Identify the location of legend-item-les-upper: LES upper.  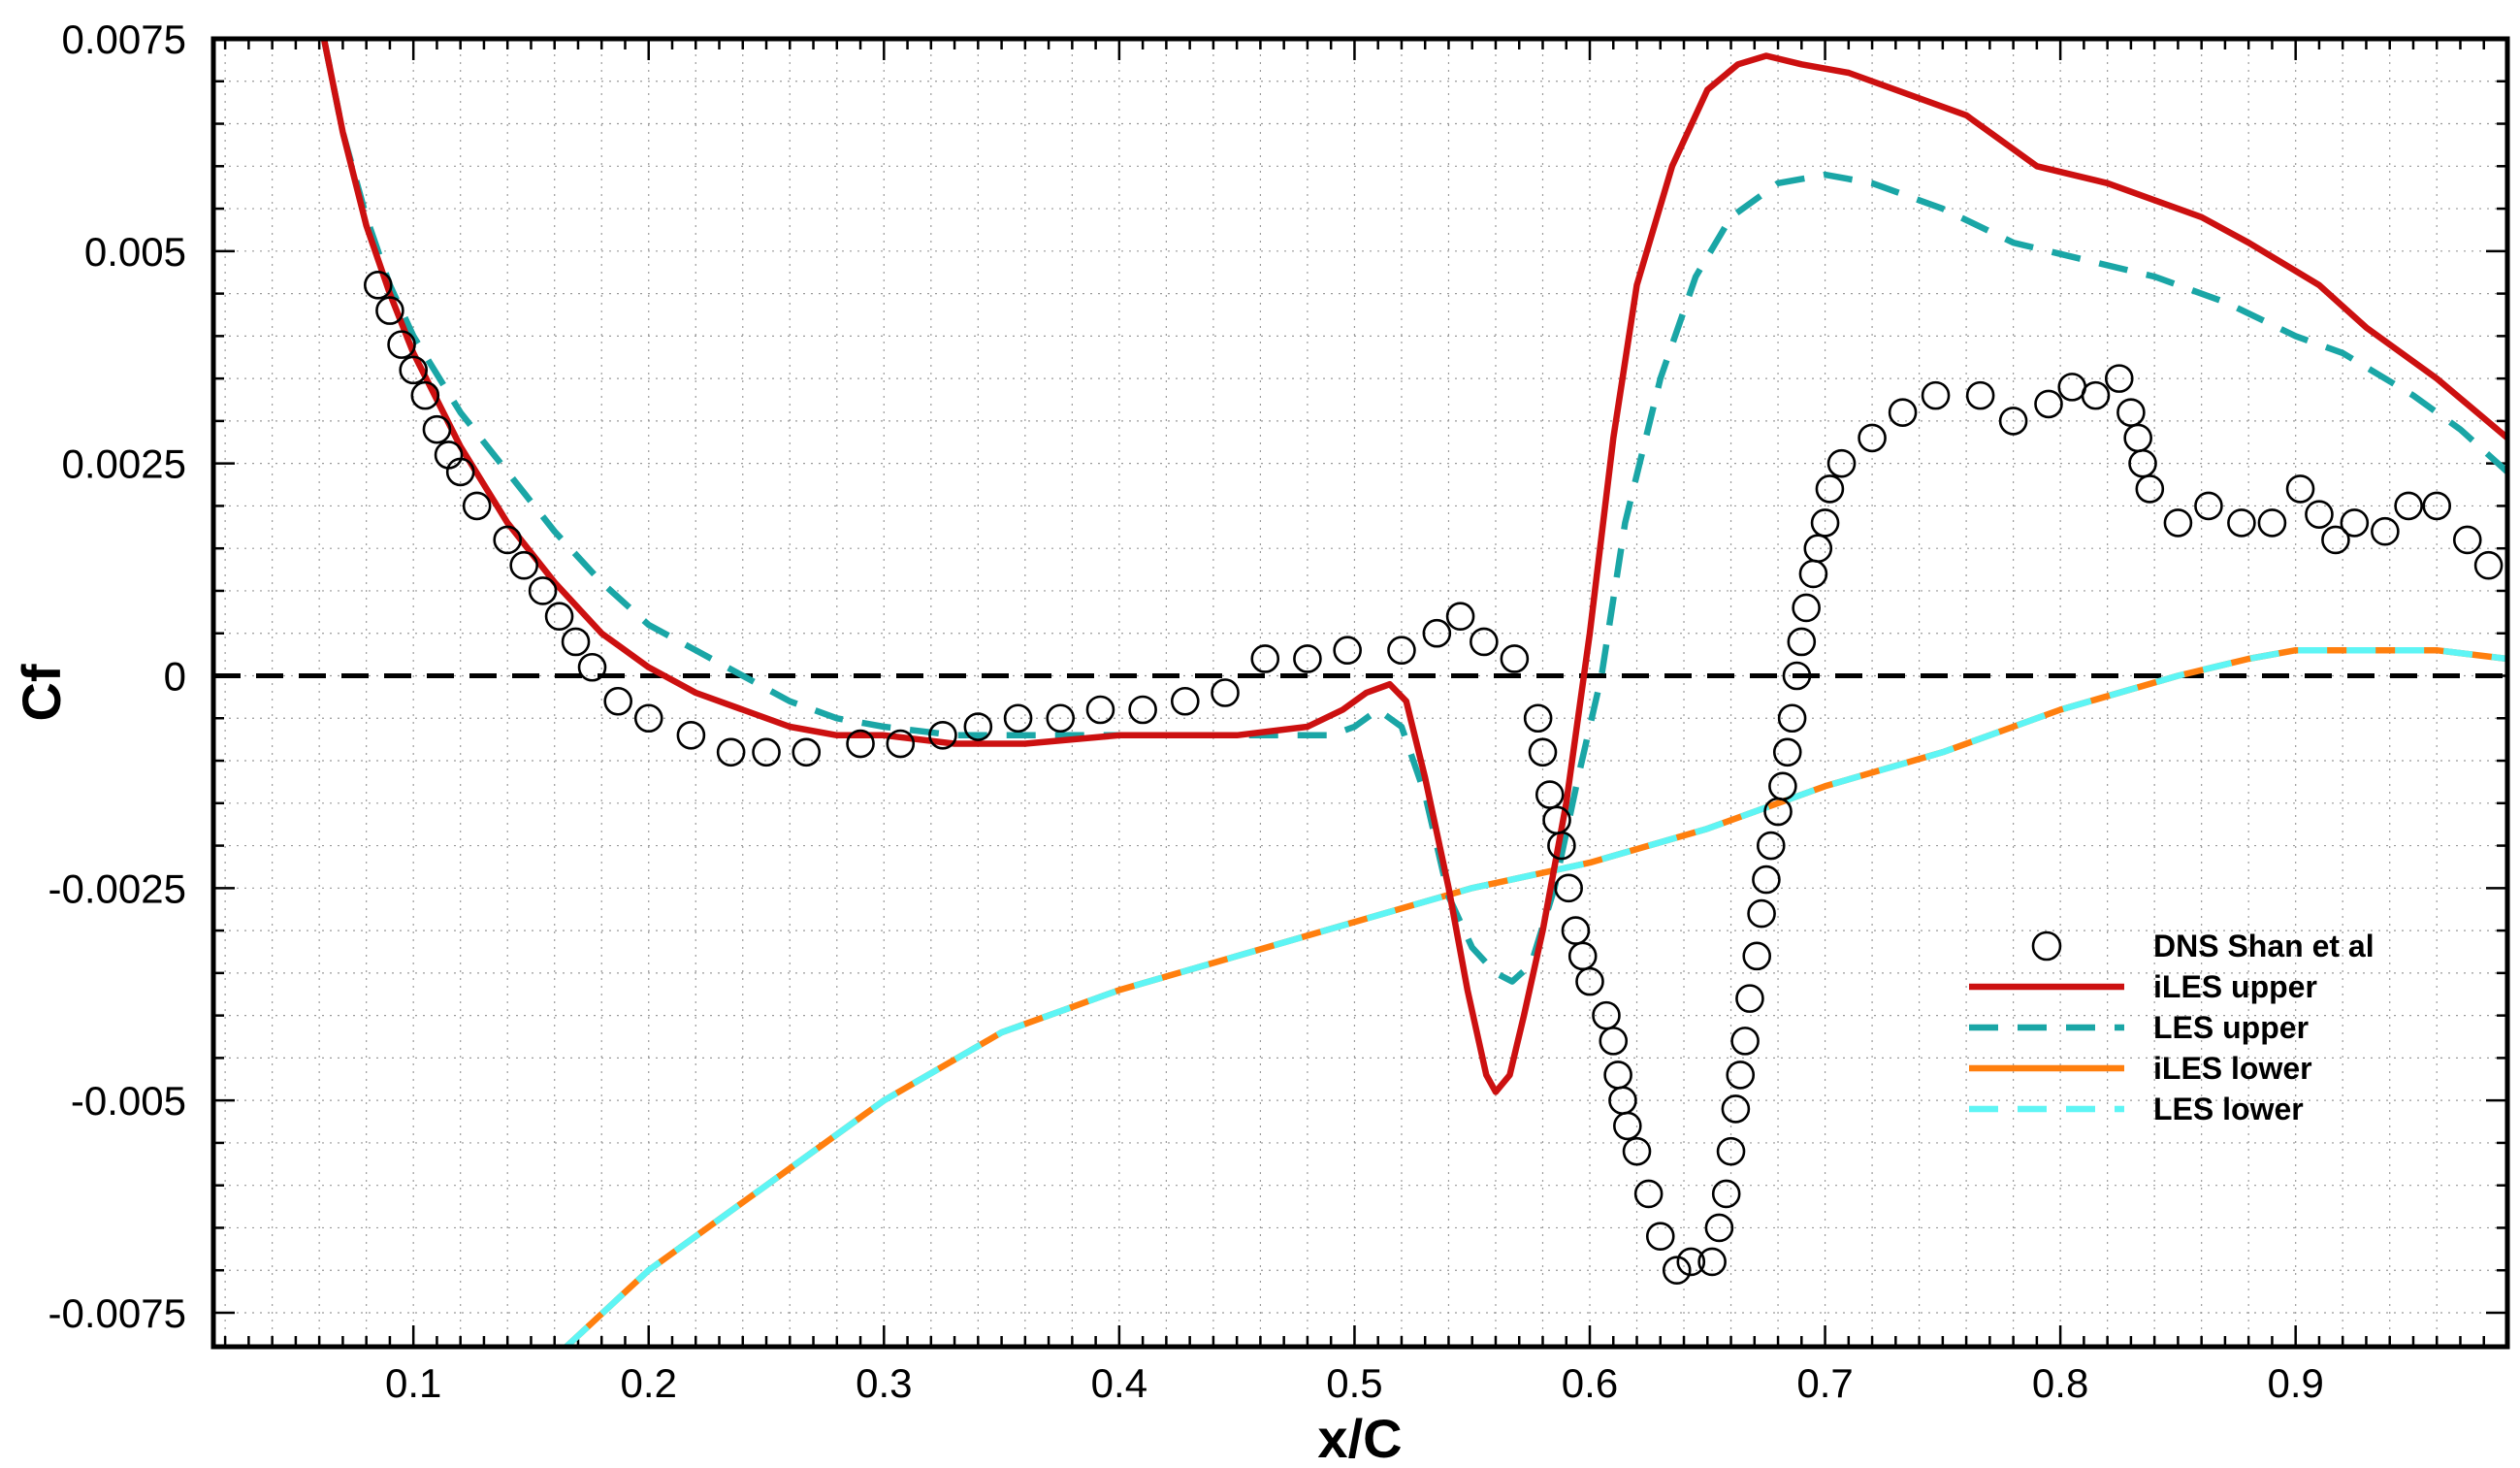
(2139, 1027).